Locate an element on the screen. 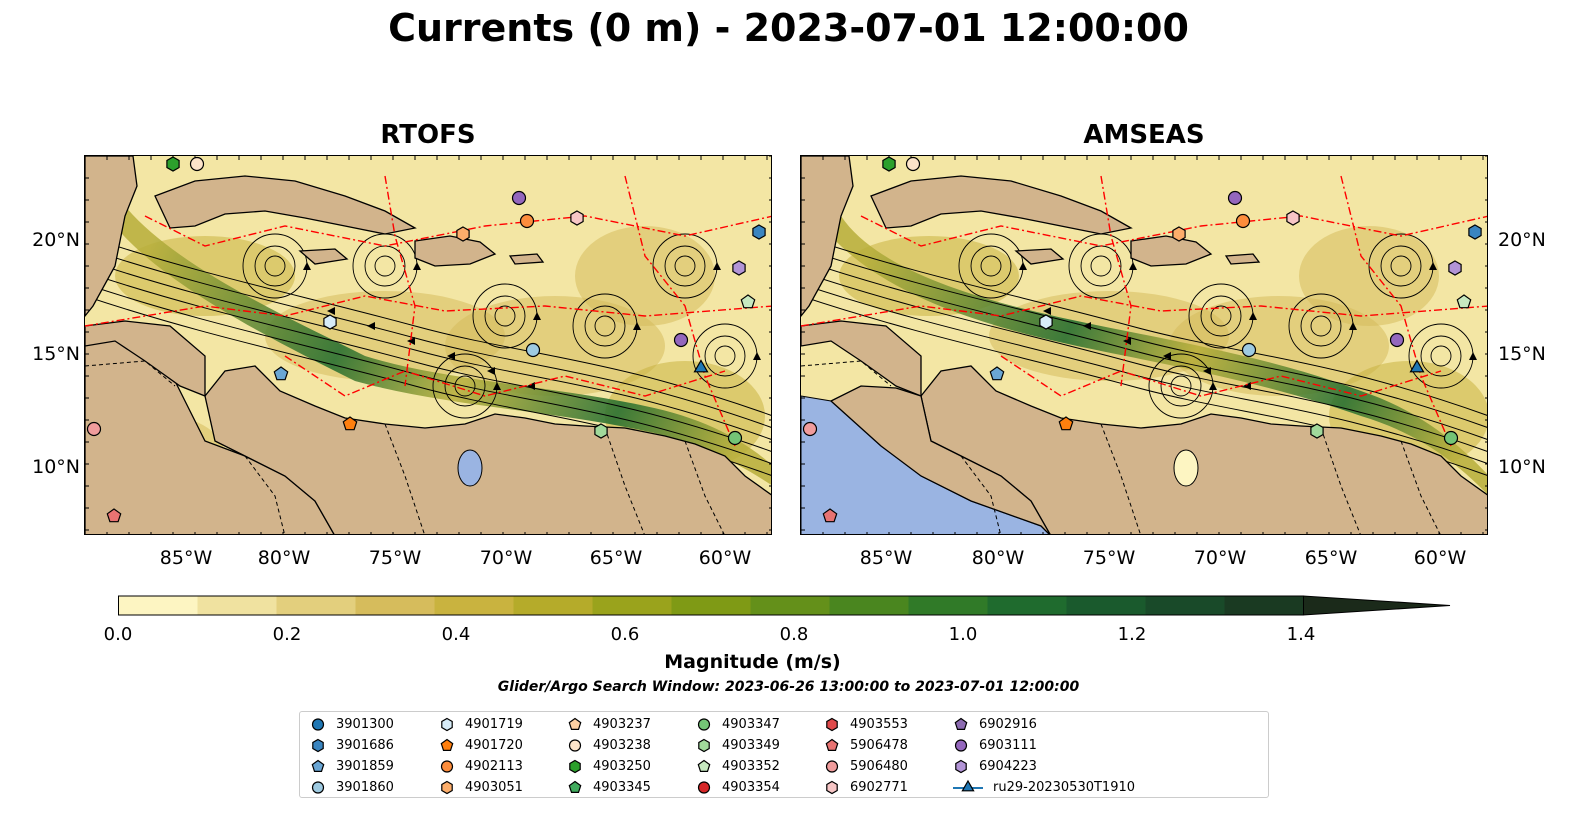 The image size is (1577, 827). legend-label: 3901300 is located at coordinates (365, 724).